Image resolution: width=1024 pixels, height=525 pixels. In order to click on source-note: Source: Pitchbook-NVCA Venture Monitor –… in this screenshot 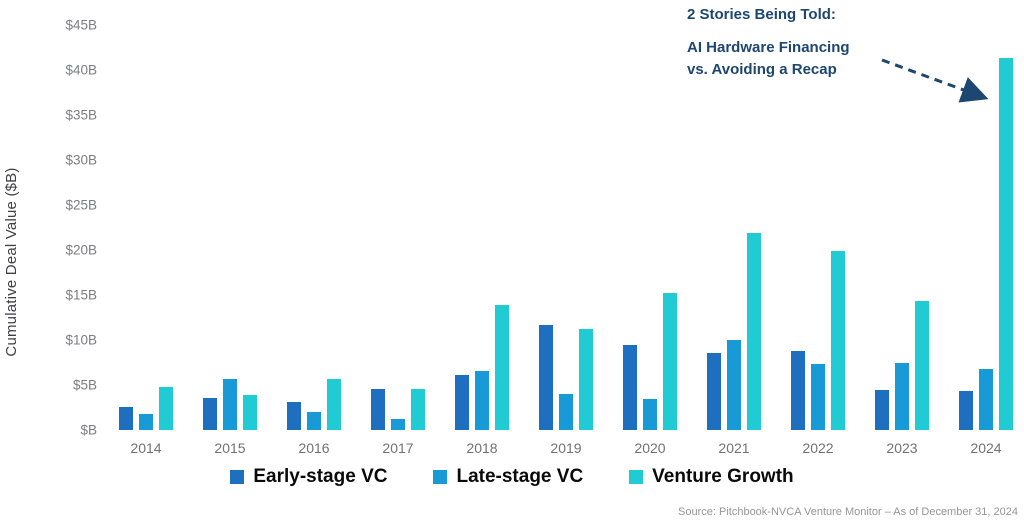, I will do `click(848, 512)`.